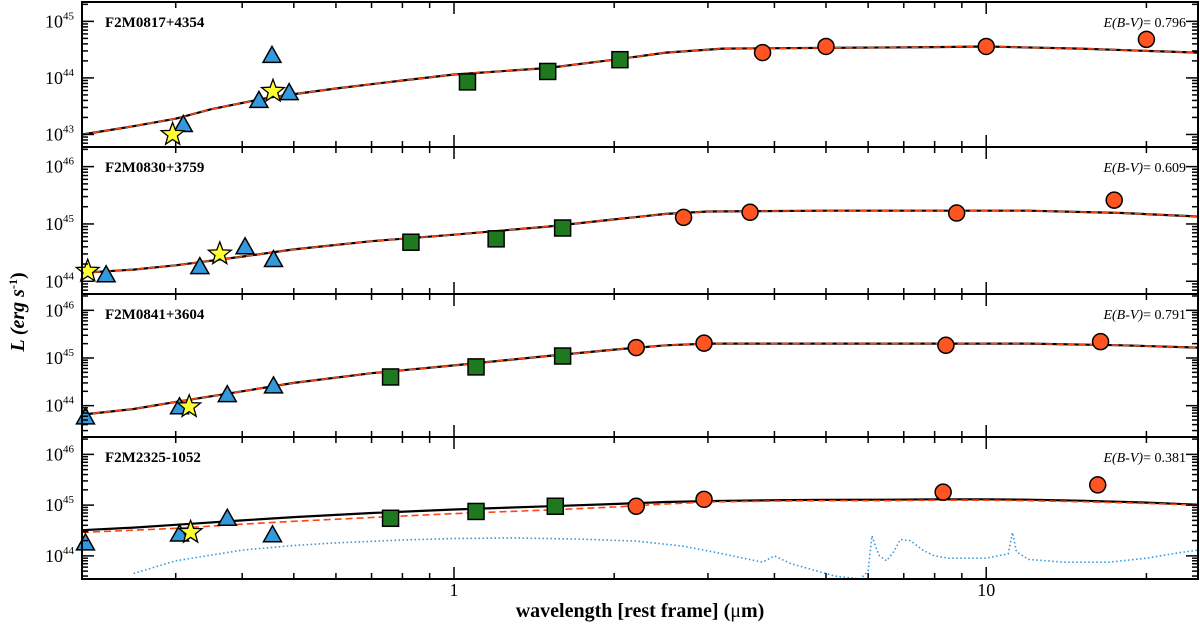 The width and height of the screenshot is (1200, 632). What do you see at coordinates (1144, 168) in the screenshot?
I see `ebv-label: E(B-V)= 0.609` at bounding box center [1144, 168].